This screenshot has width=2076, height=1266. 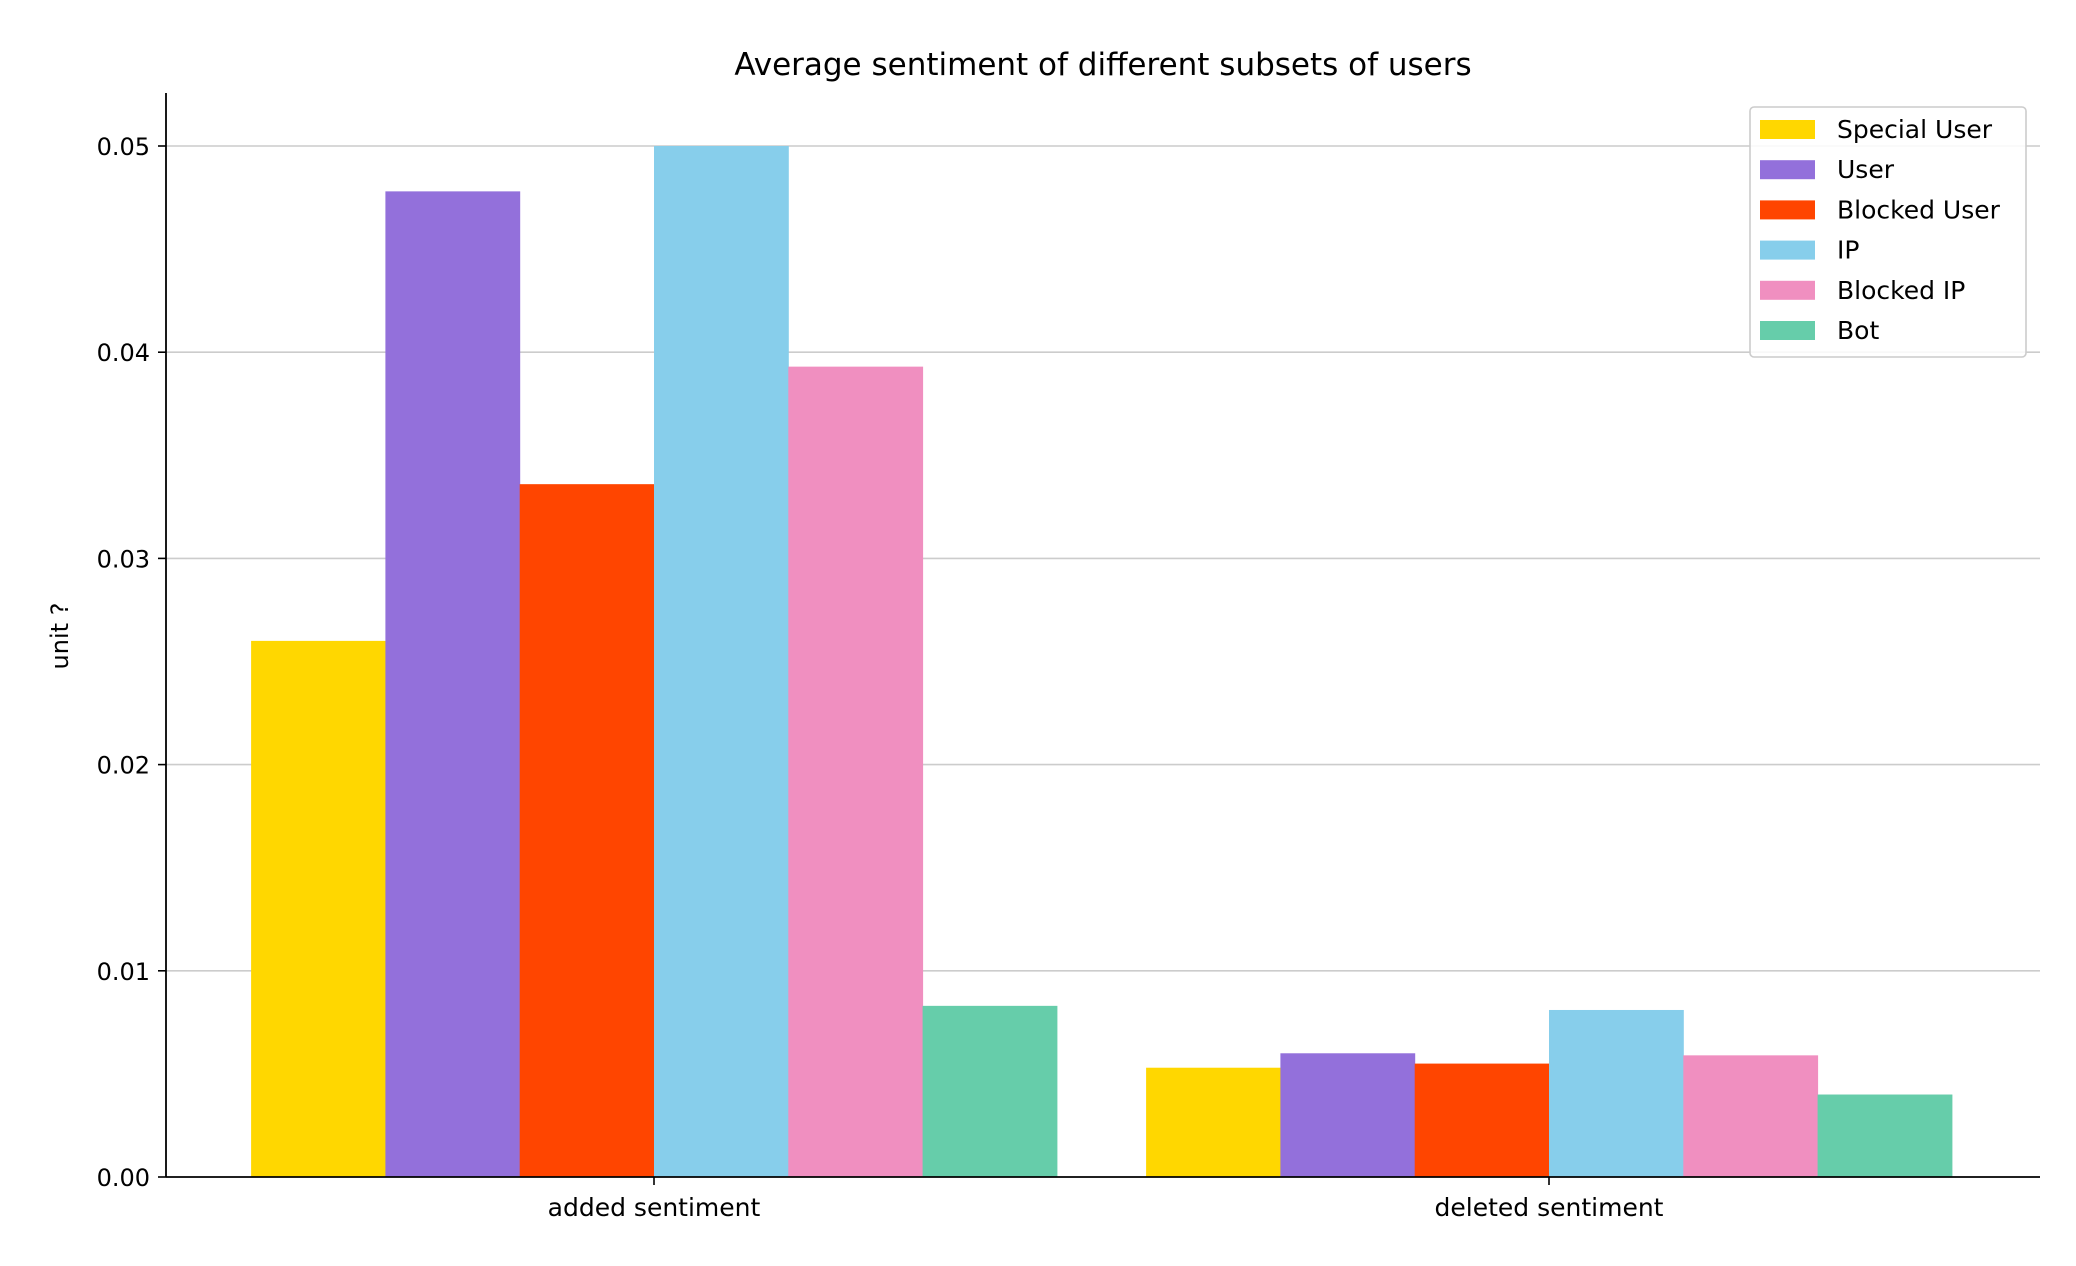 What do you see at coordinates (1915, 129) in the screenshot?
I see `legend-label: Special User` at bounding box center [1915, 129].